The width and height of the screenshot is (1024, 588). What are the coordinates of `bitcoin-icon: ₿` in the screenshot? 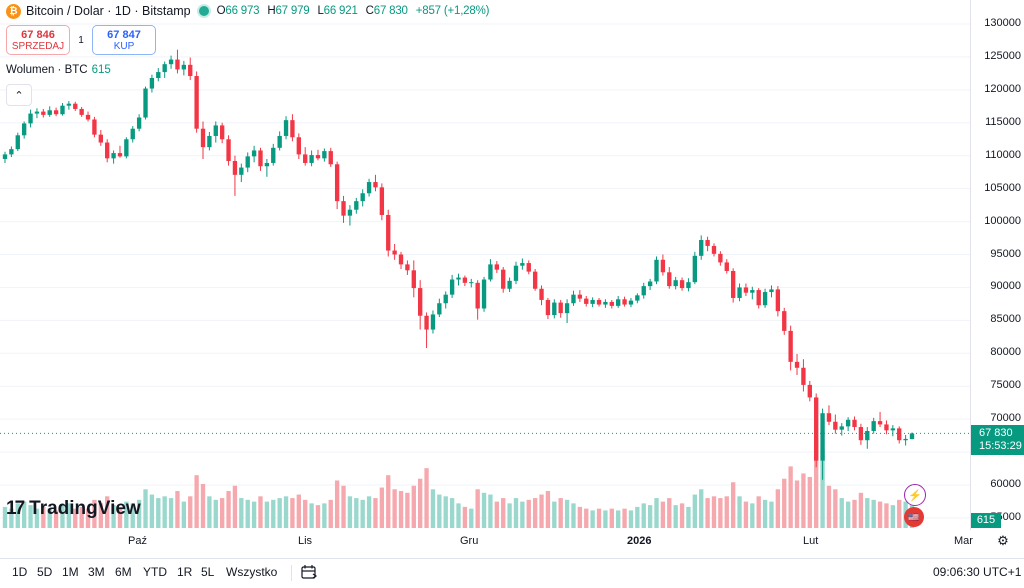 It's located at (13, 11).